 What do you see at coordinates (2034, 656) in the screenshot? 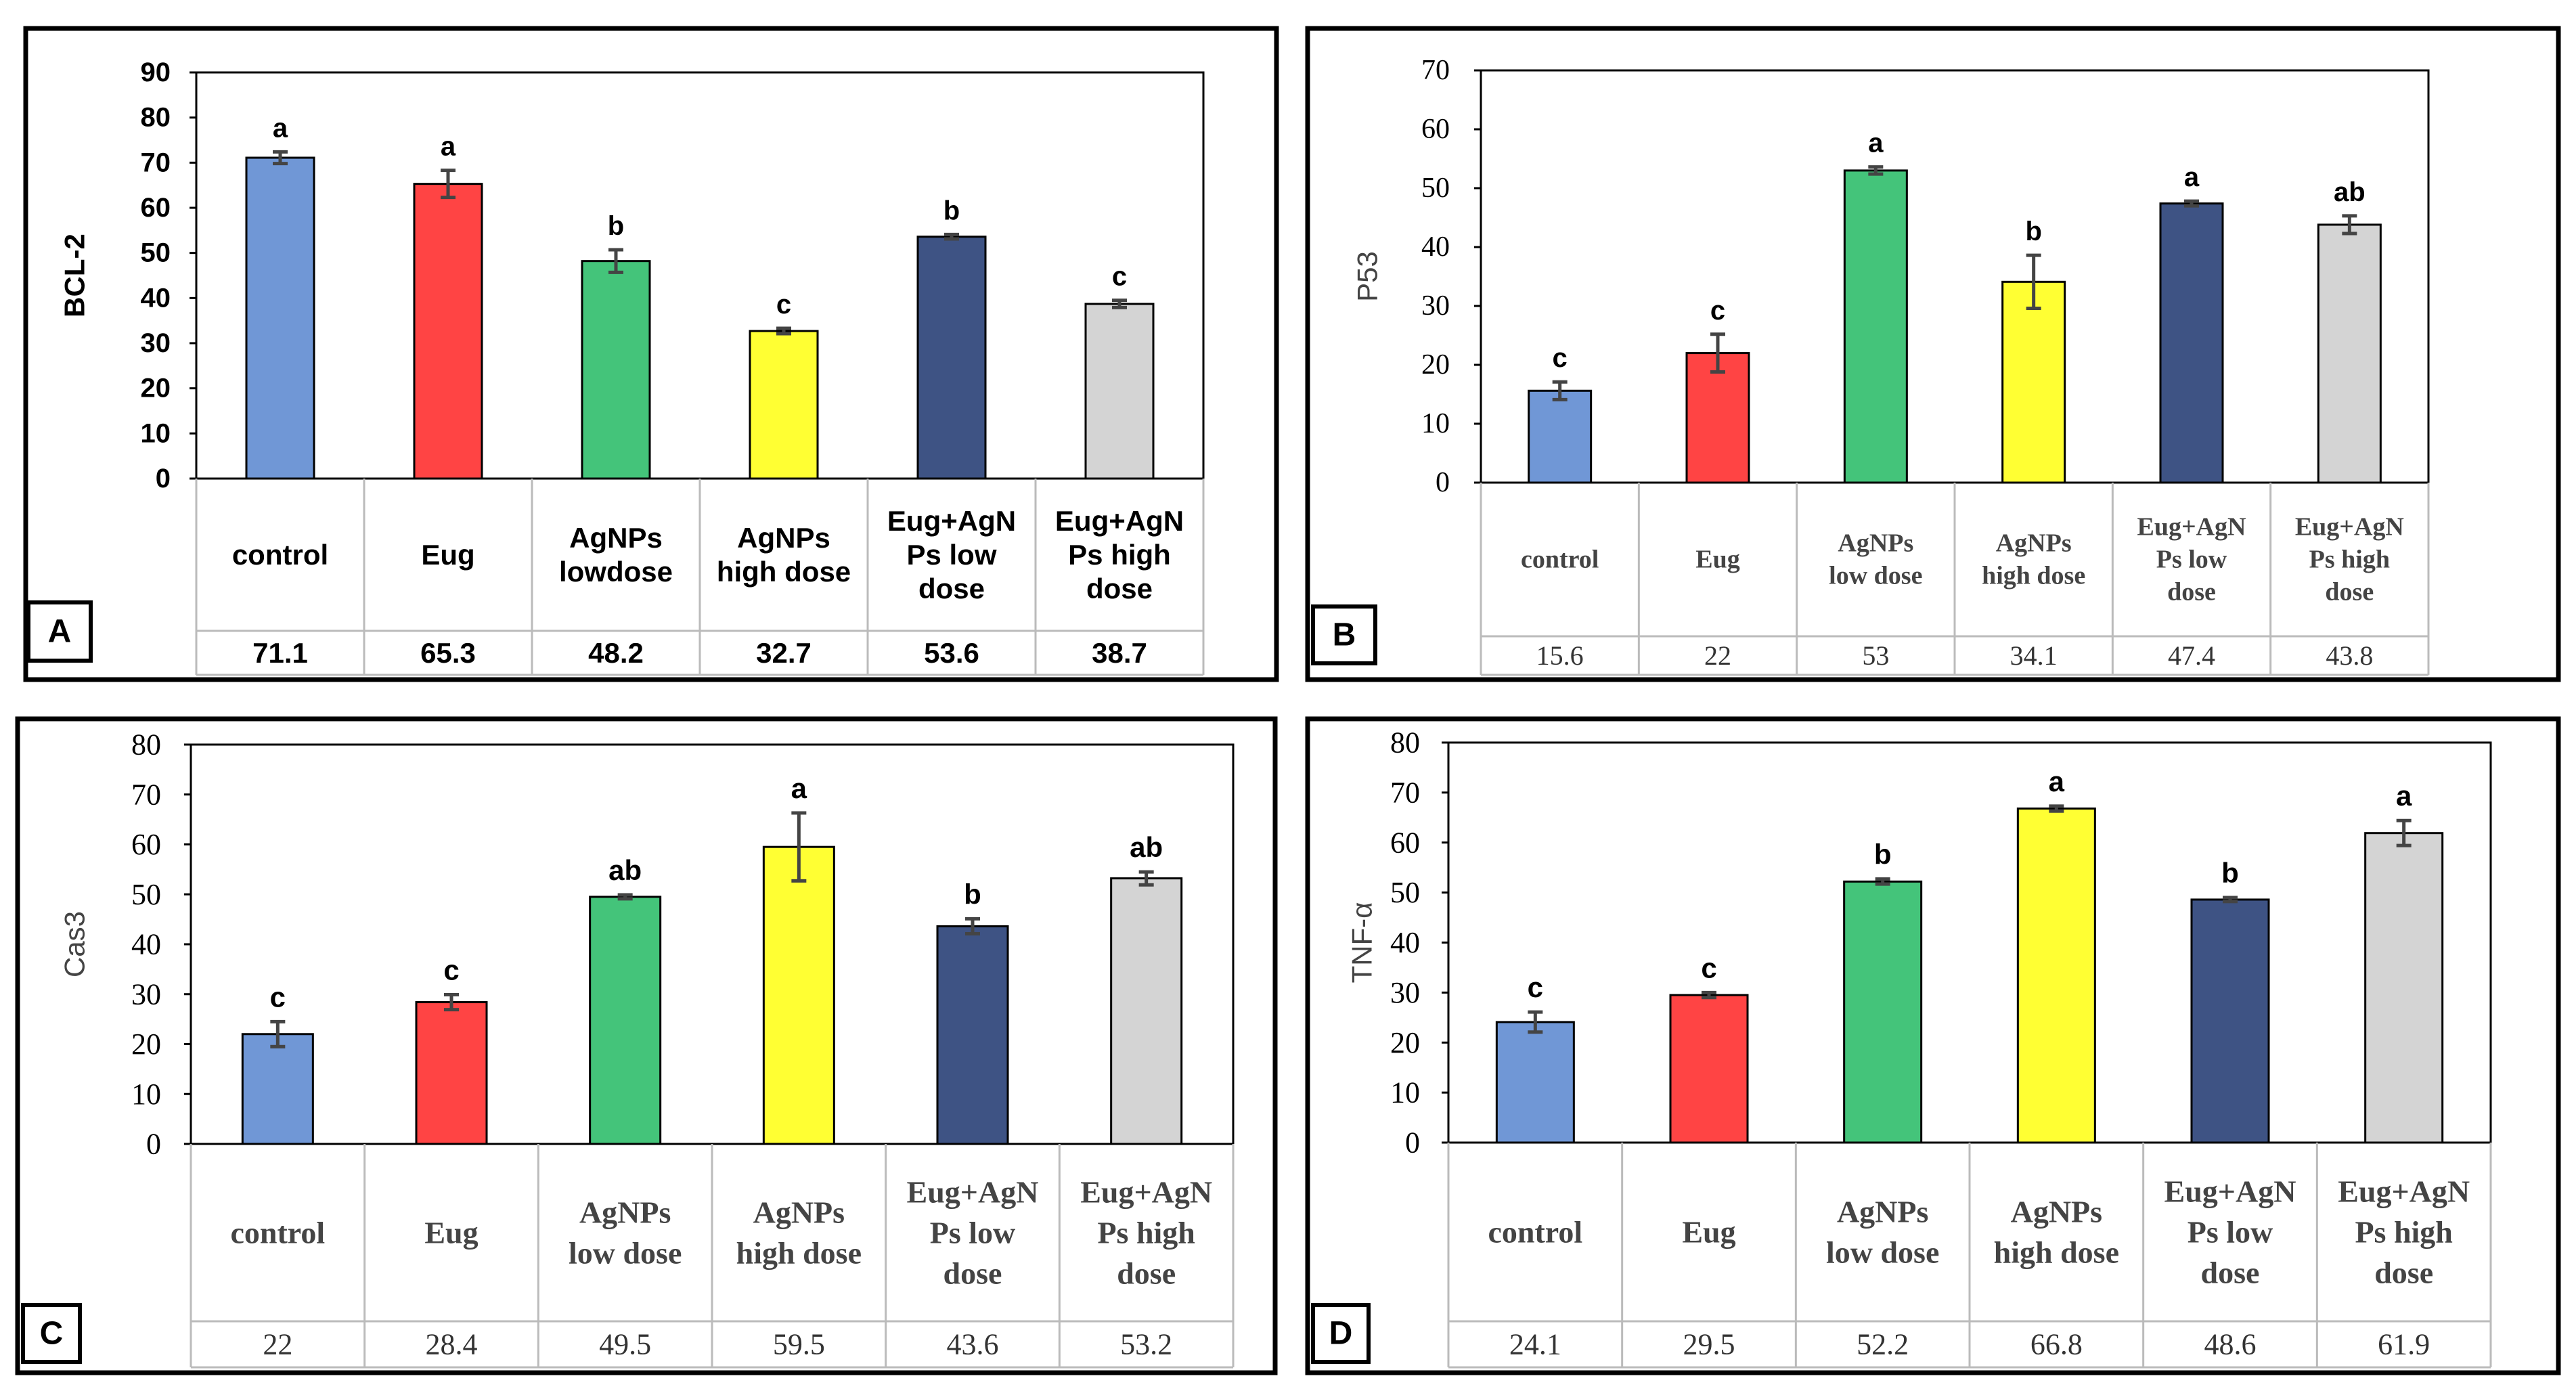
I see `table-value: 34.1` at bounding box center [2034, 656].